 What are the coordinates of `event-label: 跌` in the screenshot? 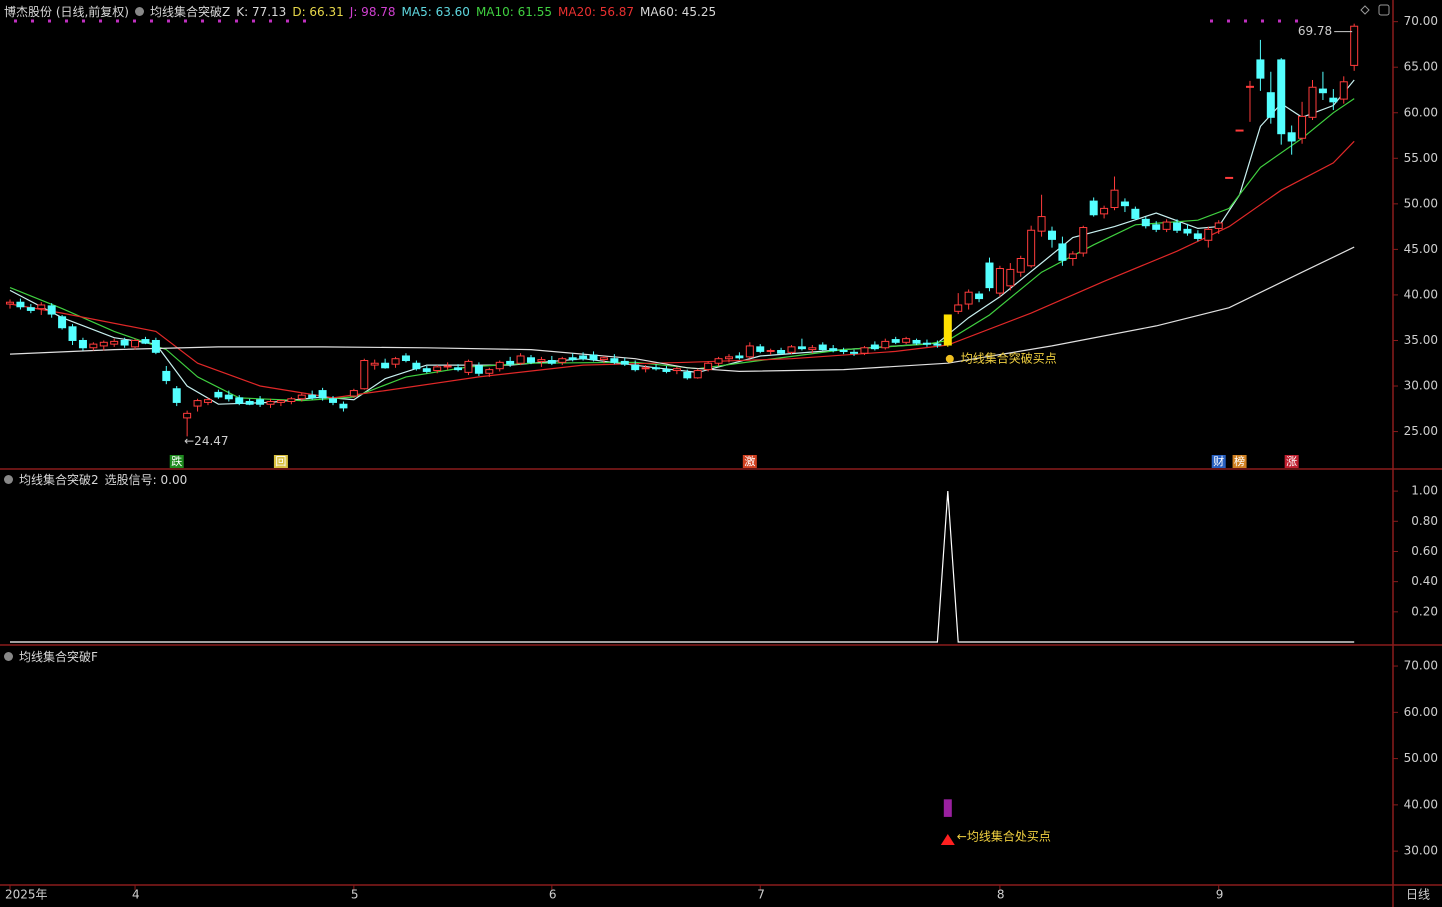 It's located at (176, 461).